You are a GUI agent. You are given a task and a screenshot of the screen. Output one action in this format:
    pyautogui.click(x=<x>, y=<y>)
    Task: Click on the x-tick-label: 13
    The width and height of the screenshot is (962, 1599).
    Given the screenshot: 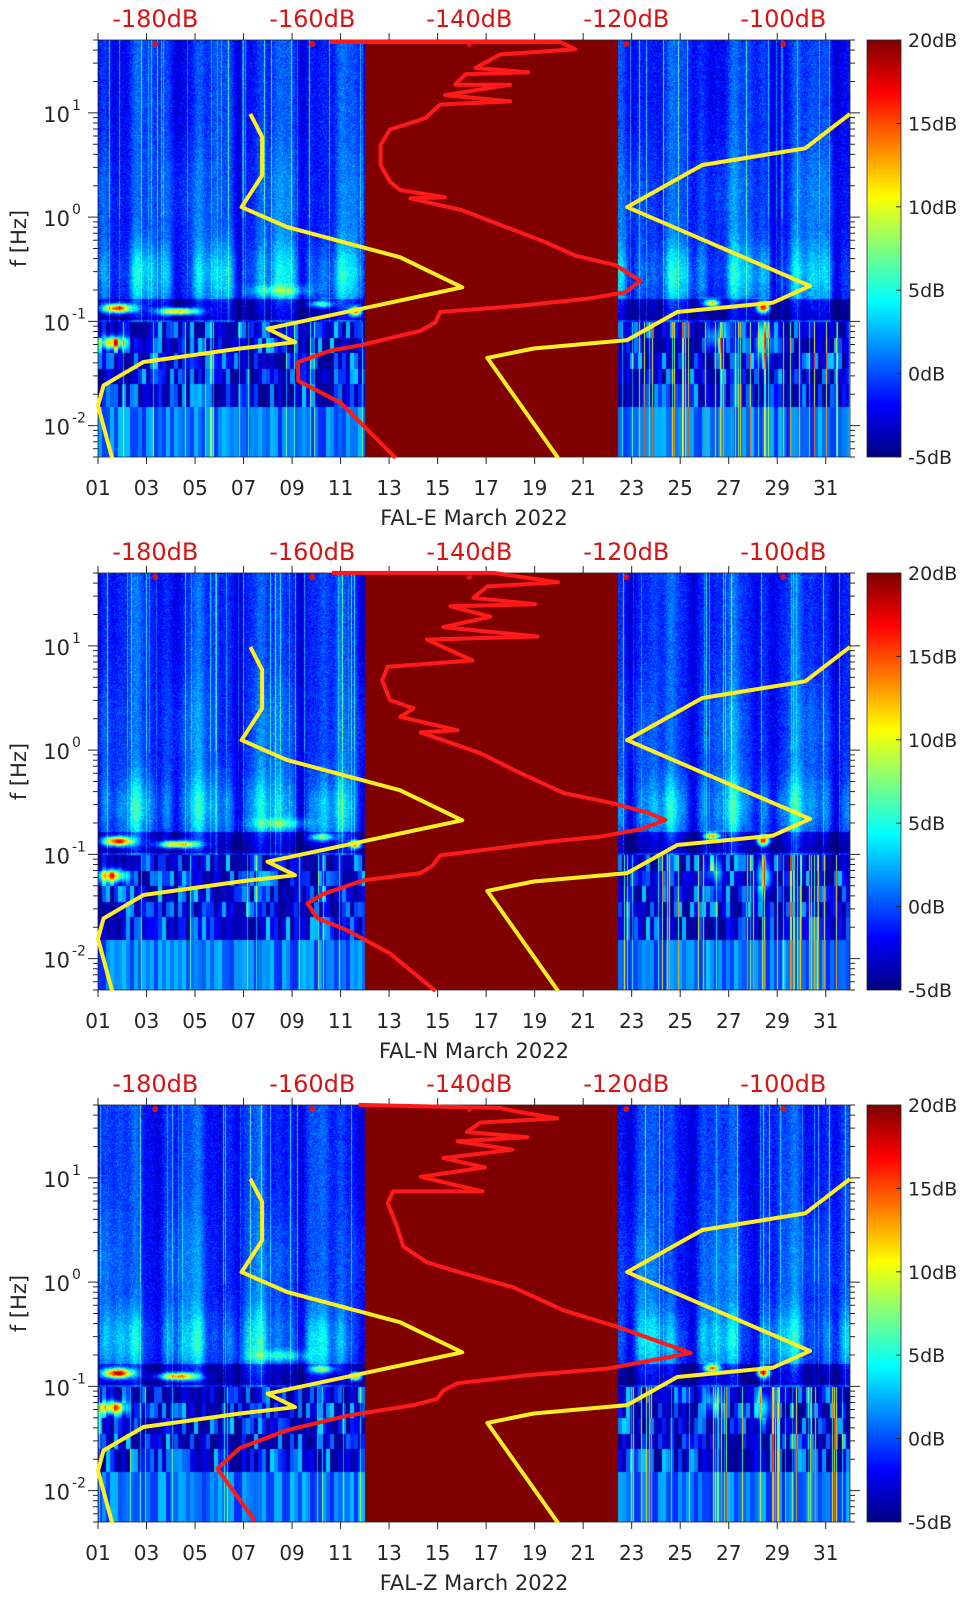 What is the action you would take?
    pyautogui.click(x=388, y=1021)
    